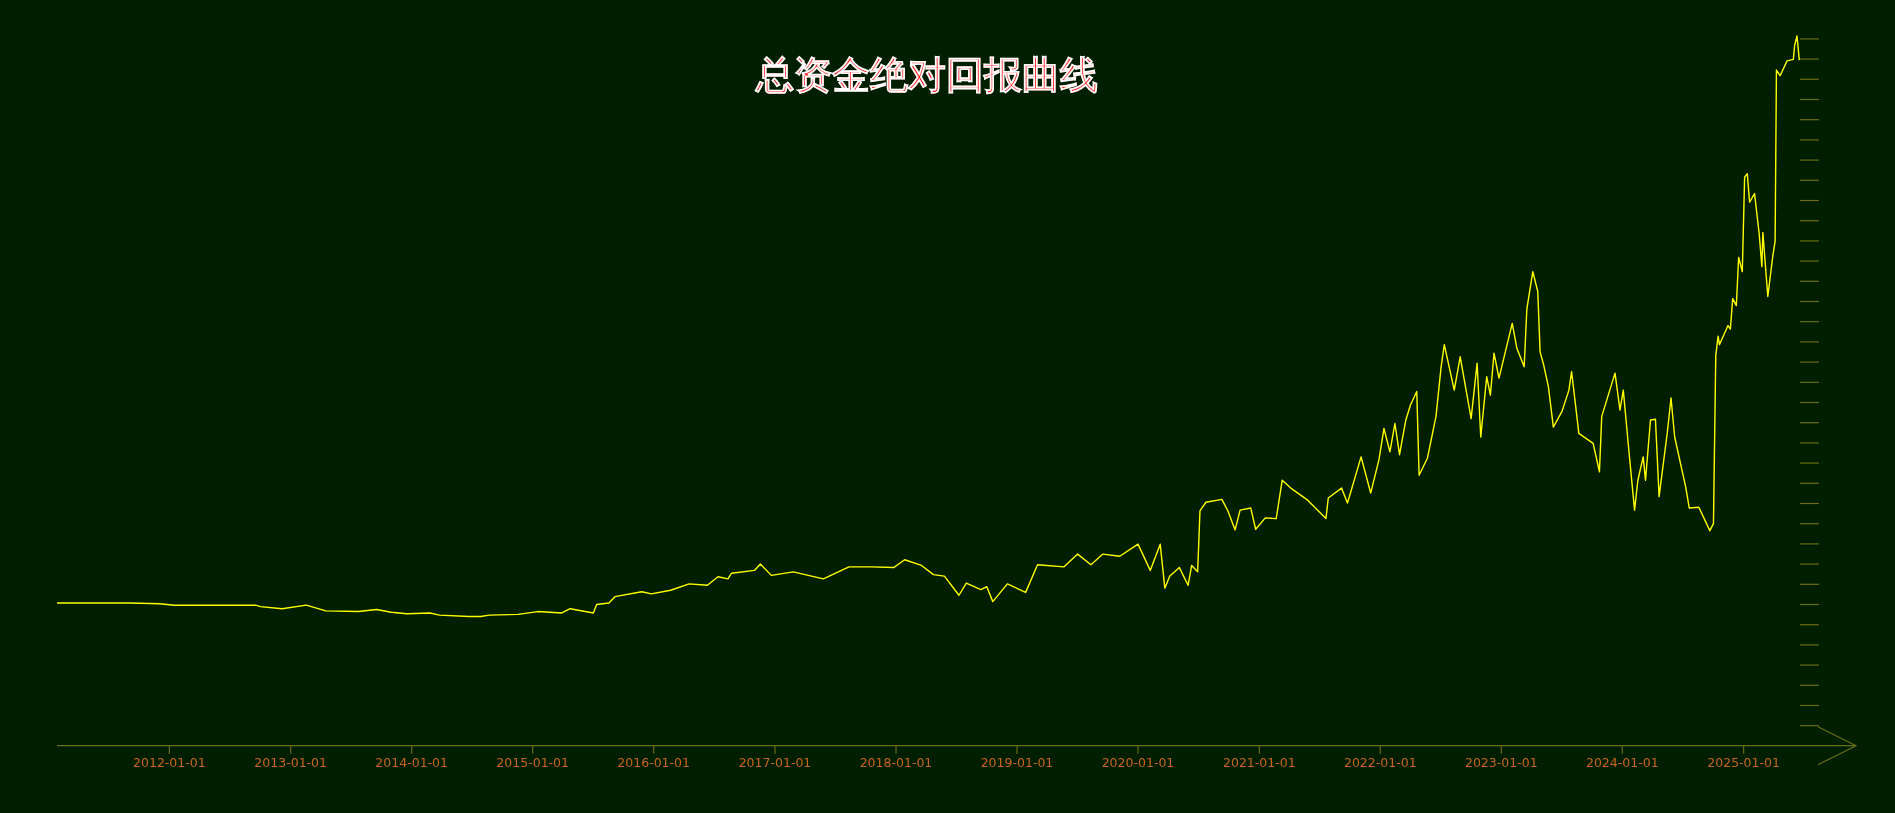 The width and height of the screenshot is (1895, 813). What do you see at coordinates (291, 762) in the screenshot?
I see `x-tick-label: 2013-01-01` at bounding box center [291, 762].